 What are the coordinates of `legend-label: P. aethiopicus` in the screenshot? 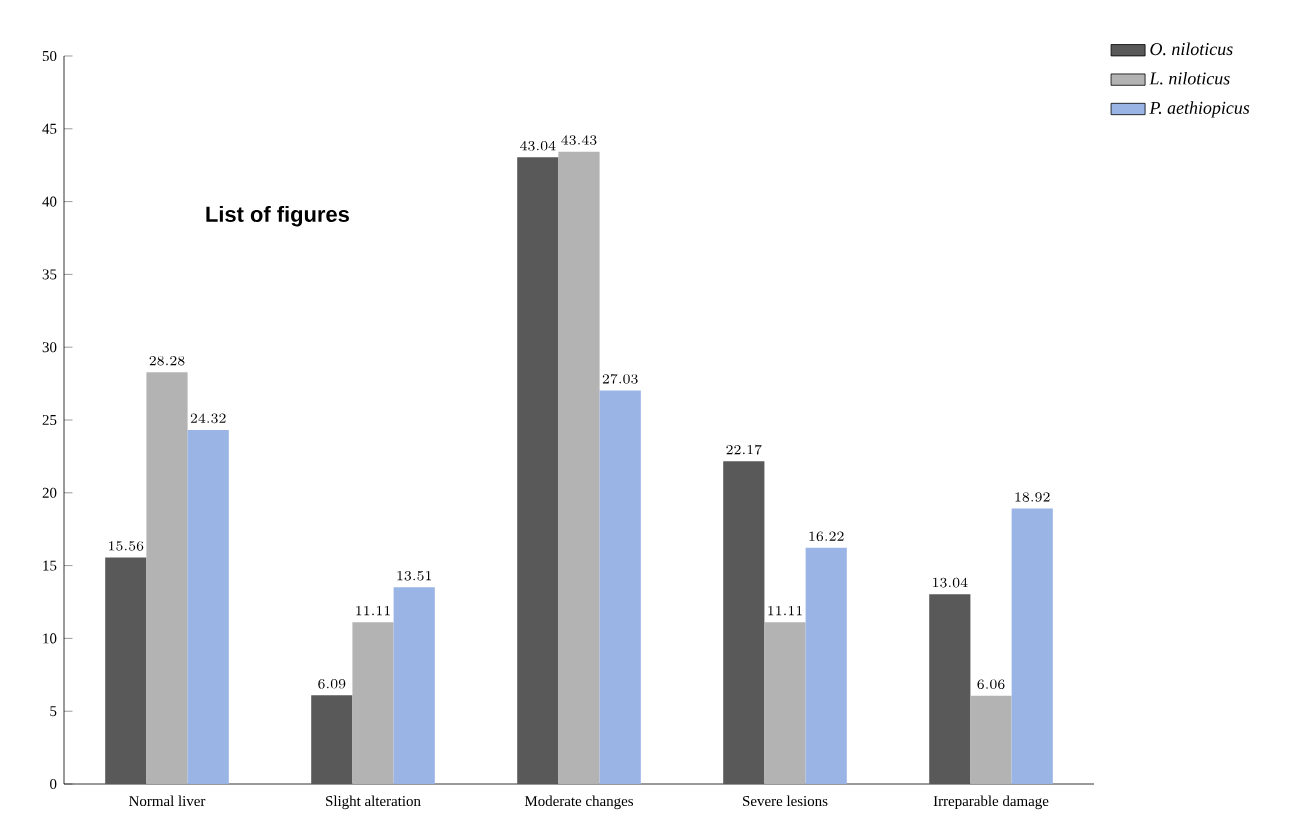 It's located at (1199, 109).